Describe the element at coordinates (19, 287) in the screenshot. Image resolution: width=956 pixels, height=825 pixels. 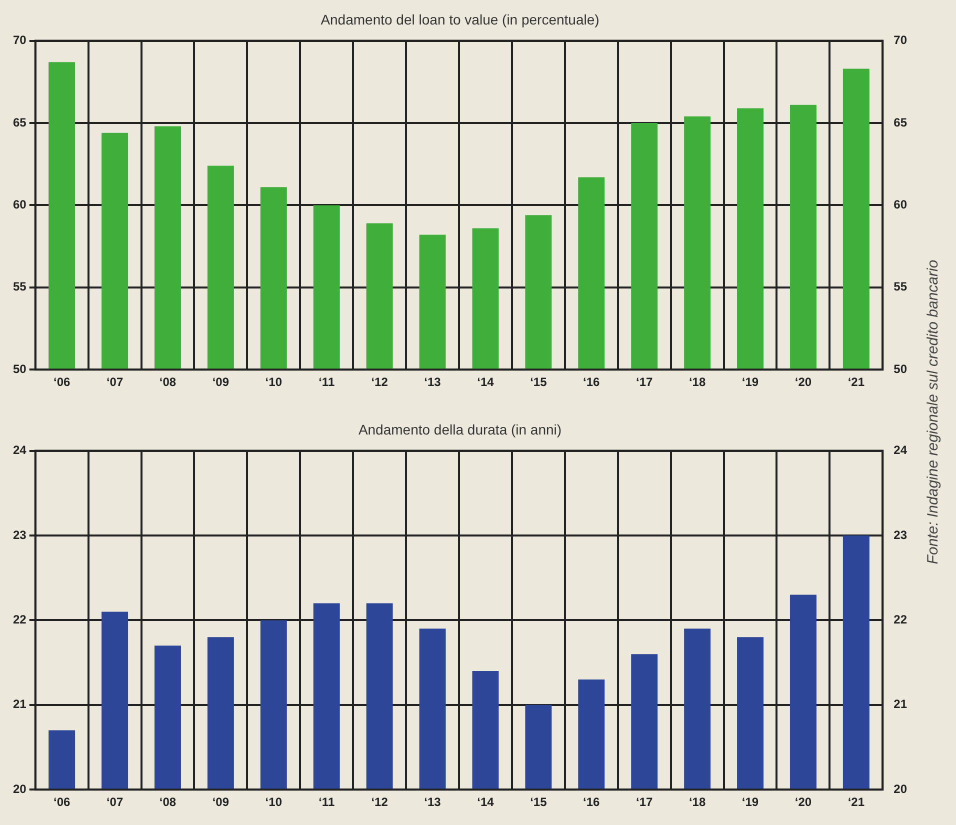
I see `y-tick-label: 55` at that location.